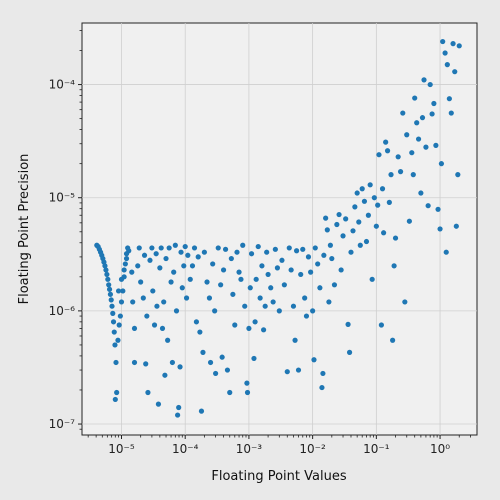 This screenshot has height=500, width=500. I want to click on y-tick-label: 10⁻⁷, so click(62, 424).